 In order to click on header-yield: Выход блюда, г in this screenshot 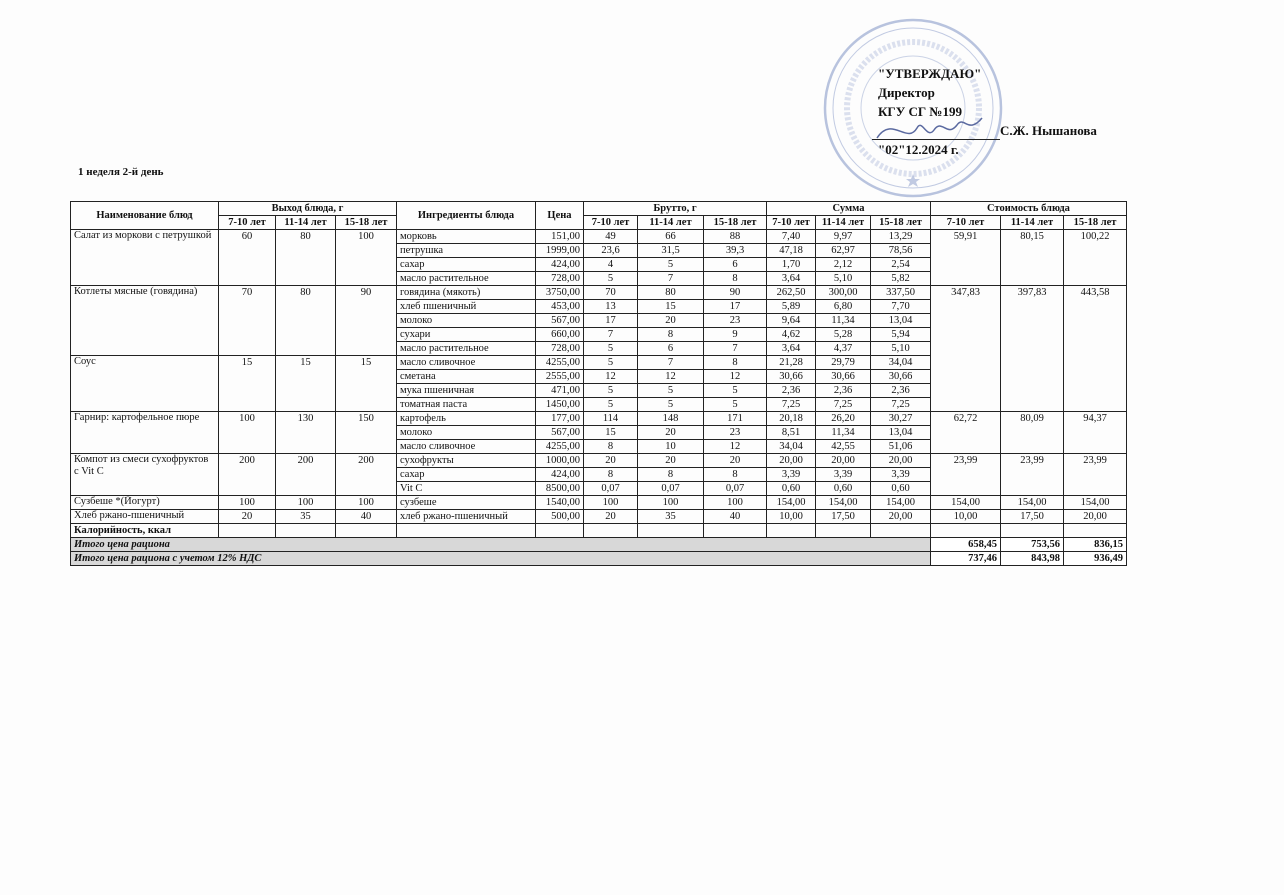, I will do `click(307, 208)`.